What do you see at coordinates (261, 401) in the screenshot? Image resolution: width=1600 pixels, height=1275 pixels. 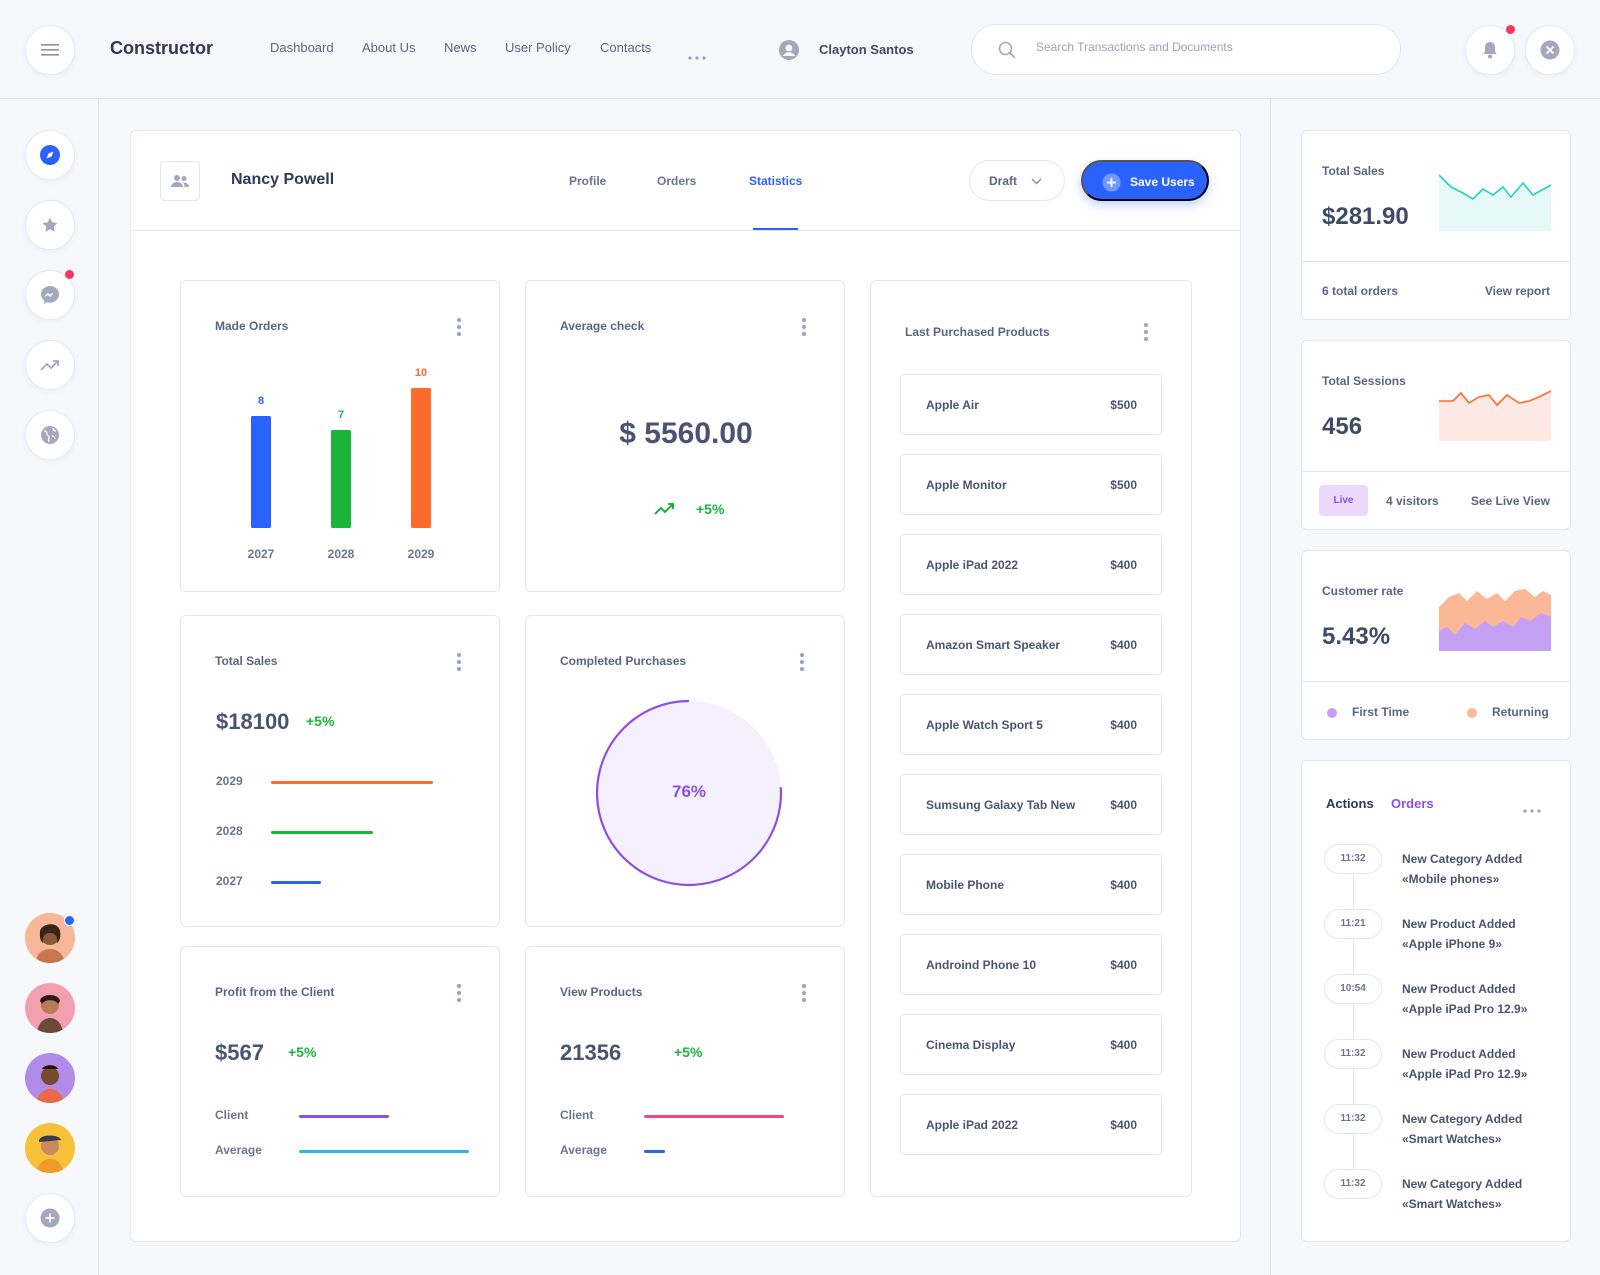 I see `bar-value-label: 8` at bounding box center [261, 401].